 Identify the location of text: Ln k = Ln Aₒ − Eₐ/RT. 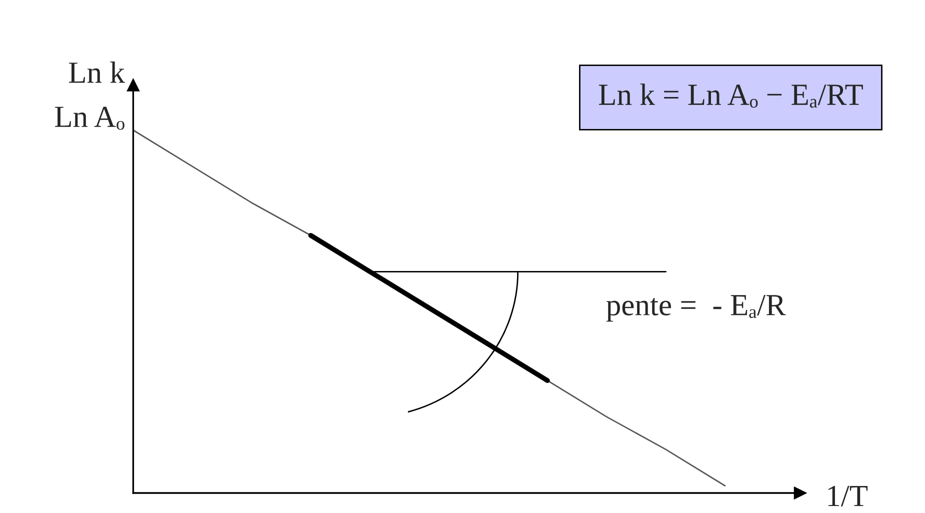
(730, 96).